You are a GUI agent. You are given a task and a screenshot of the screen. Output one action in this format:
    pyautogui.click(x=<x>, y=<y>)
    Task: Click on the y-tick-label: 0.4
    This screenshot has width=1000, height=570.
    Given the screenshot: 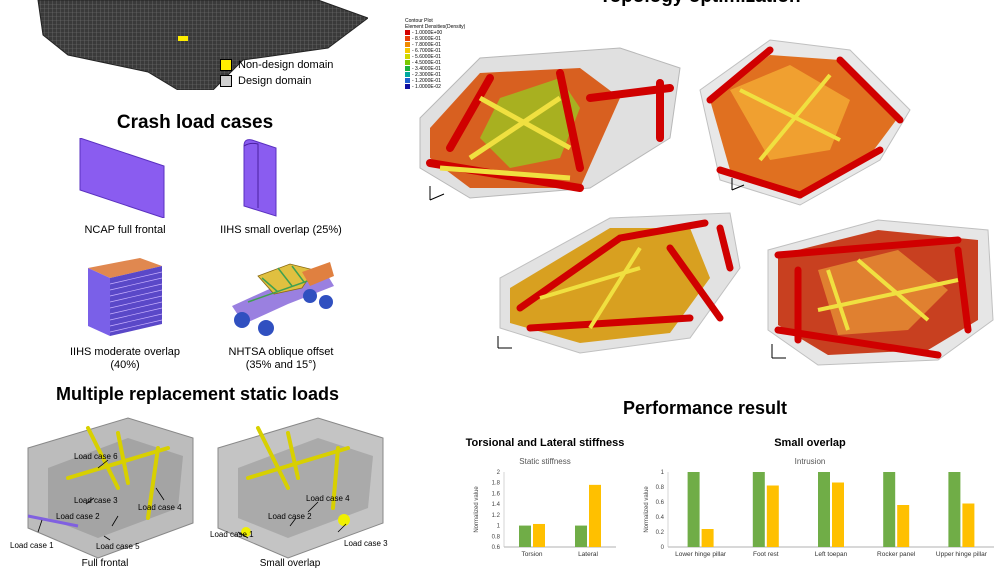 What is the action you would take?
    pyautogui.click(x=660, y=518)
    